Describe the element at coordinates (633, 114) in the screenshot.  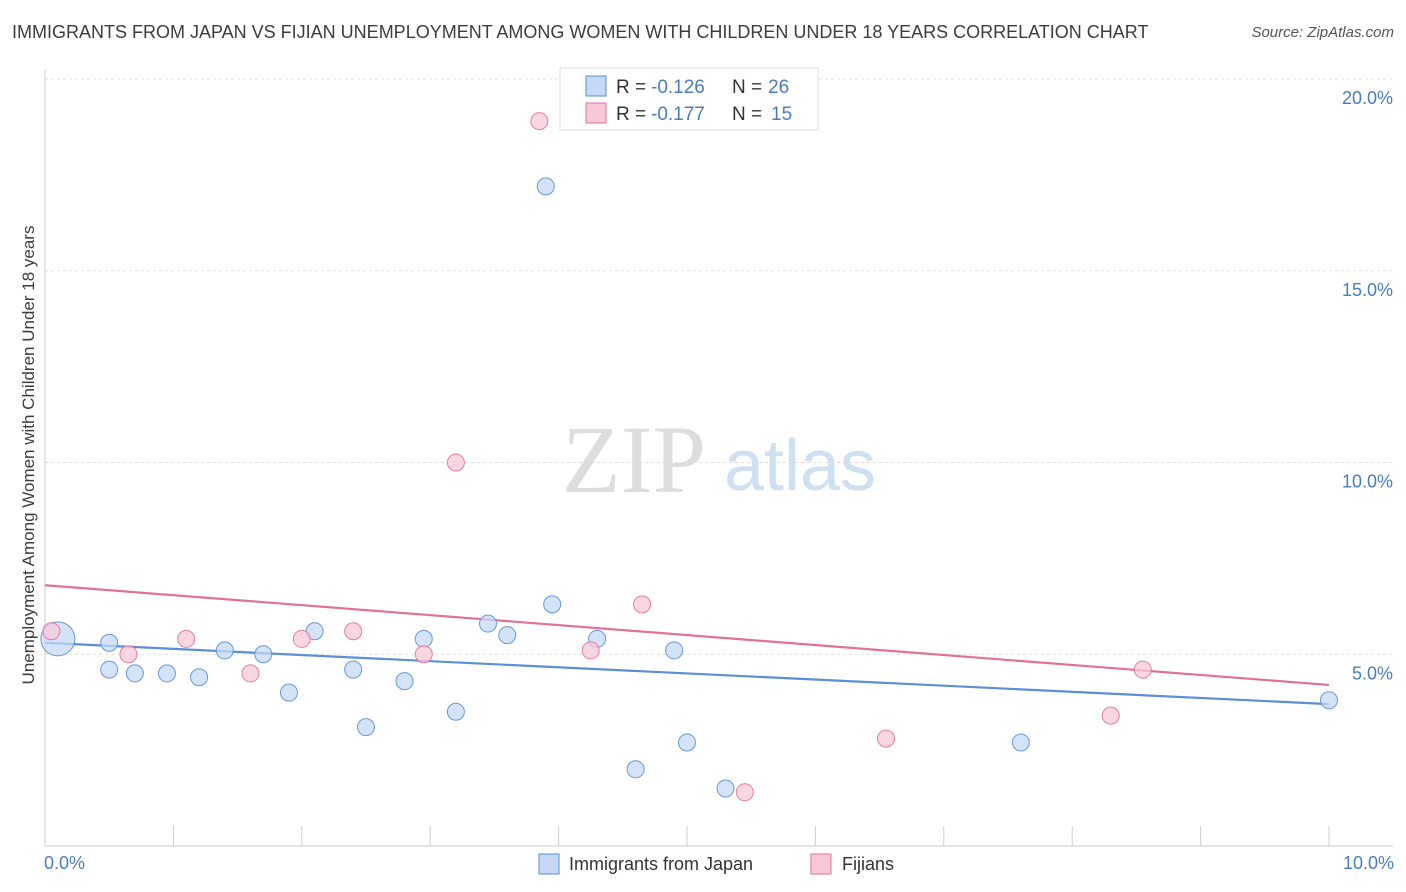
I see `stats-r-label-fijians: R =` at that location.